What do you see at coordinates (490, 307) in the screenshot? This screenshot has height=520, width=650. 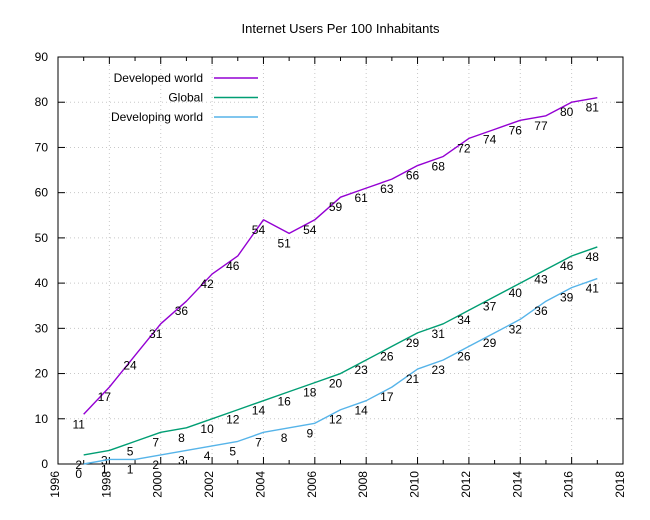 I see `point-label: 37` at bounding box center [490, 307].